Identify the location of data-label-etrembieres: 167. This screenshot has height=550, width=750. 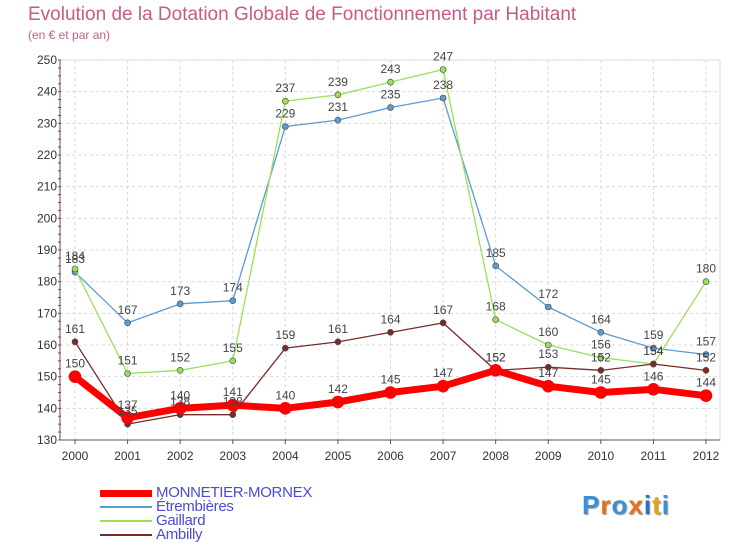
(128, 310).